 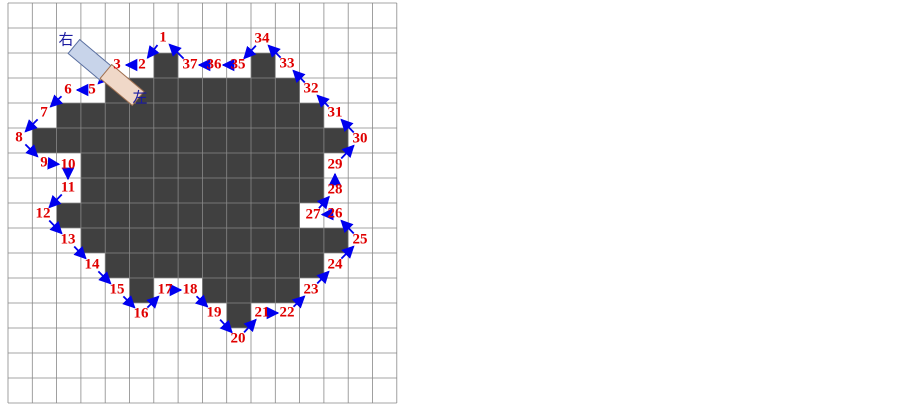 What do you see at coordinates (44, 162) in the screenshot?
I see `node-label: 9` at bounding box center [44, 162].